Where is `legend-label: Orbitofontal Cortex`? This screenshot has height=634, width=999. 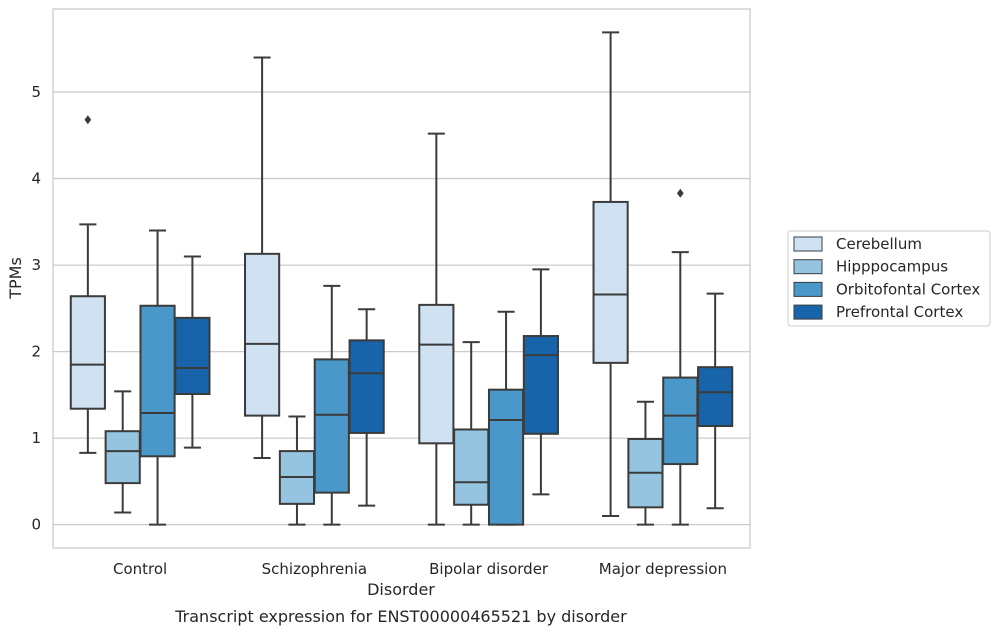
legend-label: Orbitofontal Cortex is located at coordinates (908, 289).